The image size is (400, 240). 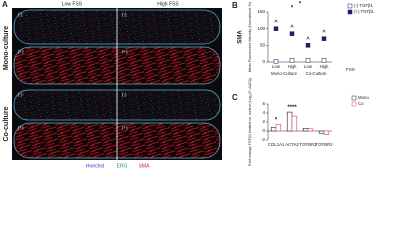 What do you see at coordinates (235, 97) in the screenshot?
I see `panel-letter: C` at bounding box center [235, 97].